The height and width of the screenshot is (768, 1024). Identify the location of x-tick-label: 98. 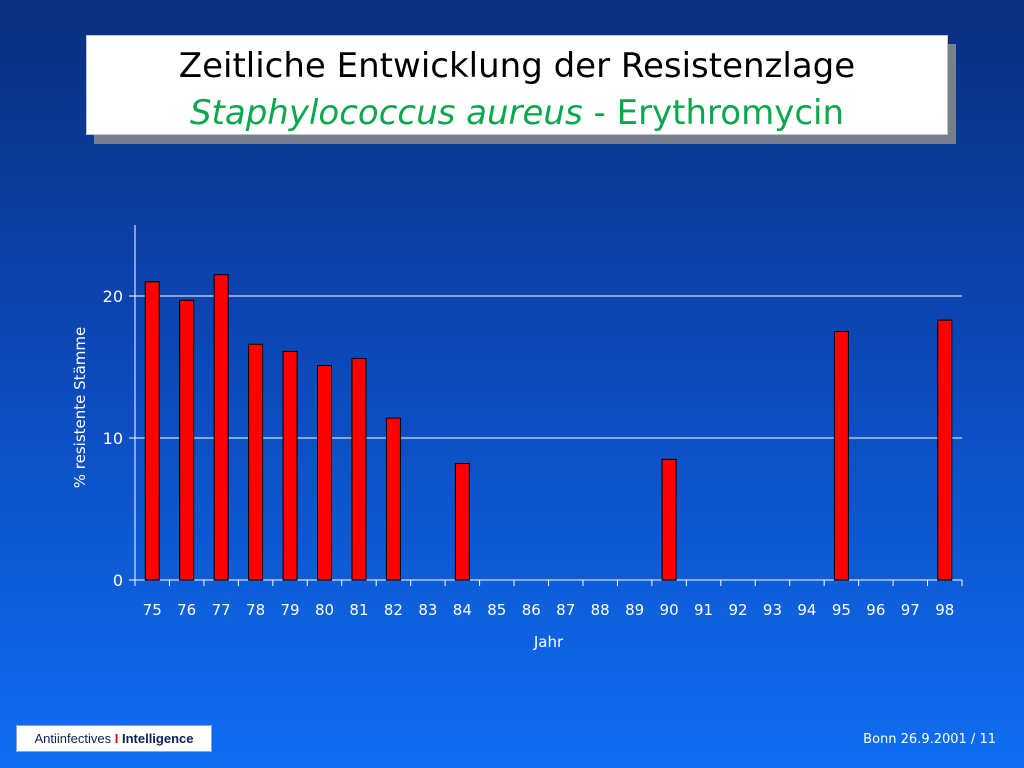
(944, 610).